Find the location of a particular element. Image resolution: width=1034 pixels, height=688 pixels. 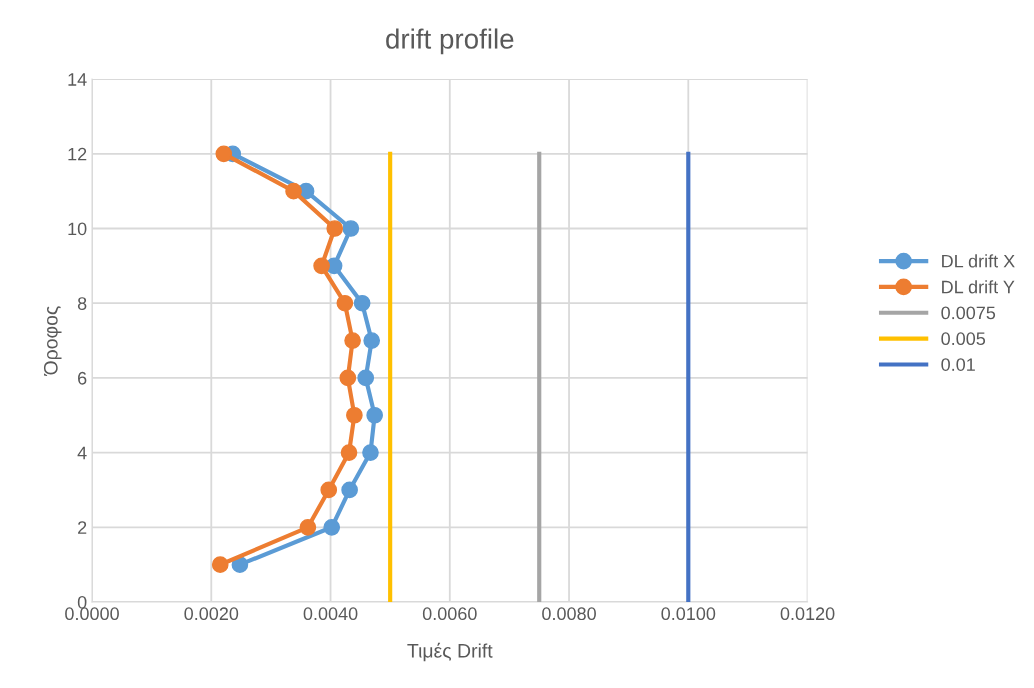

y-tick-label: 6 is located at coordinates (82, 378).